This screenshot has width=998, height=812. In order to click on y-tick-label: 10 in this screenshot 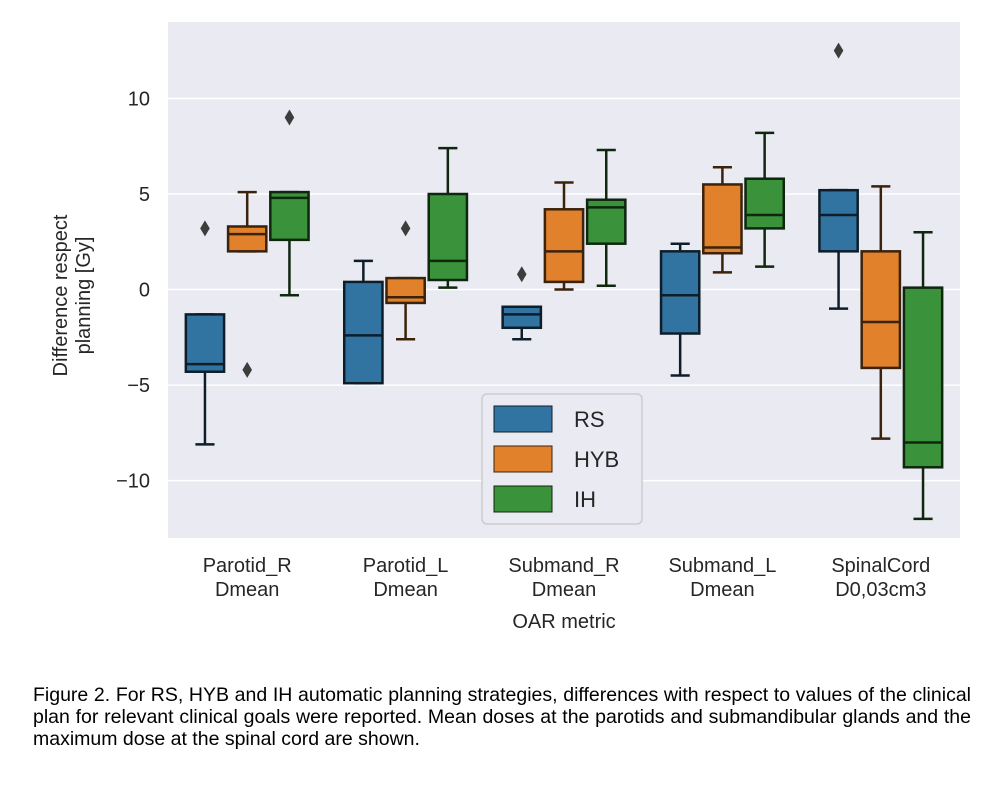, I will do `click(139, 99)`.